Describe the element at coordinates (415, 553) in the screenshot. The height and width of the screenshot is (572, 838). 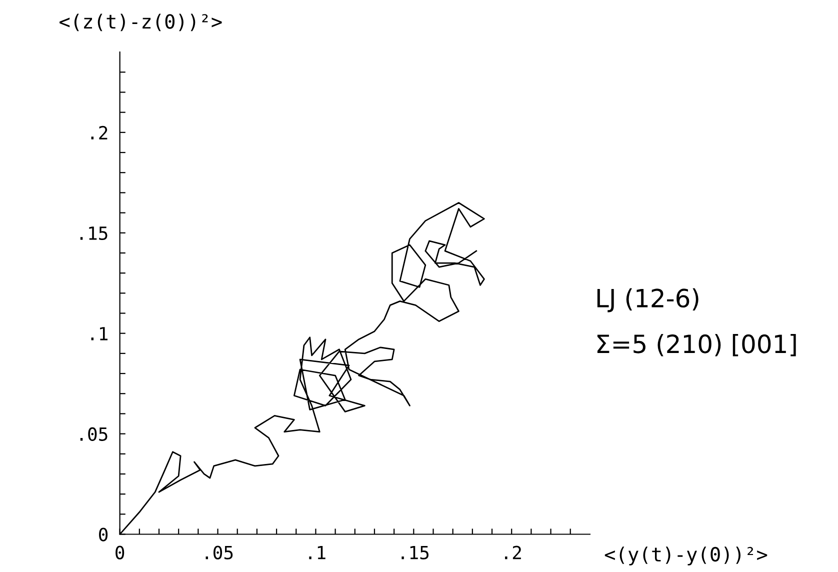
I see `x-tick-label: .15` at that location.